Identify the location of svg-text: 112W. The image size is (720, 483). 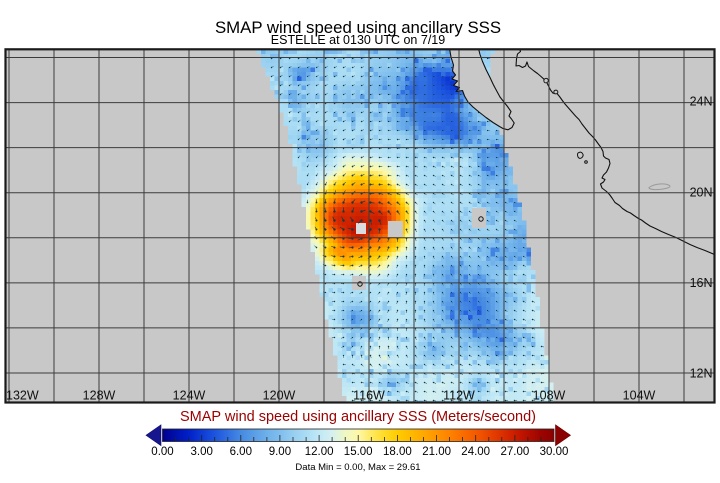
(459, 396).